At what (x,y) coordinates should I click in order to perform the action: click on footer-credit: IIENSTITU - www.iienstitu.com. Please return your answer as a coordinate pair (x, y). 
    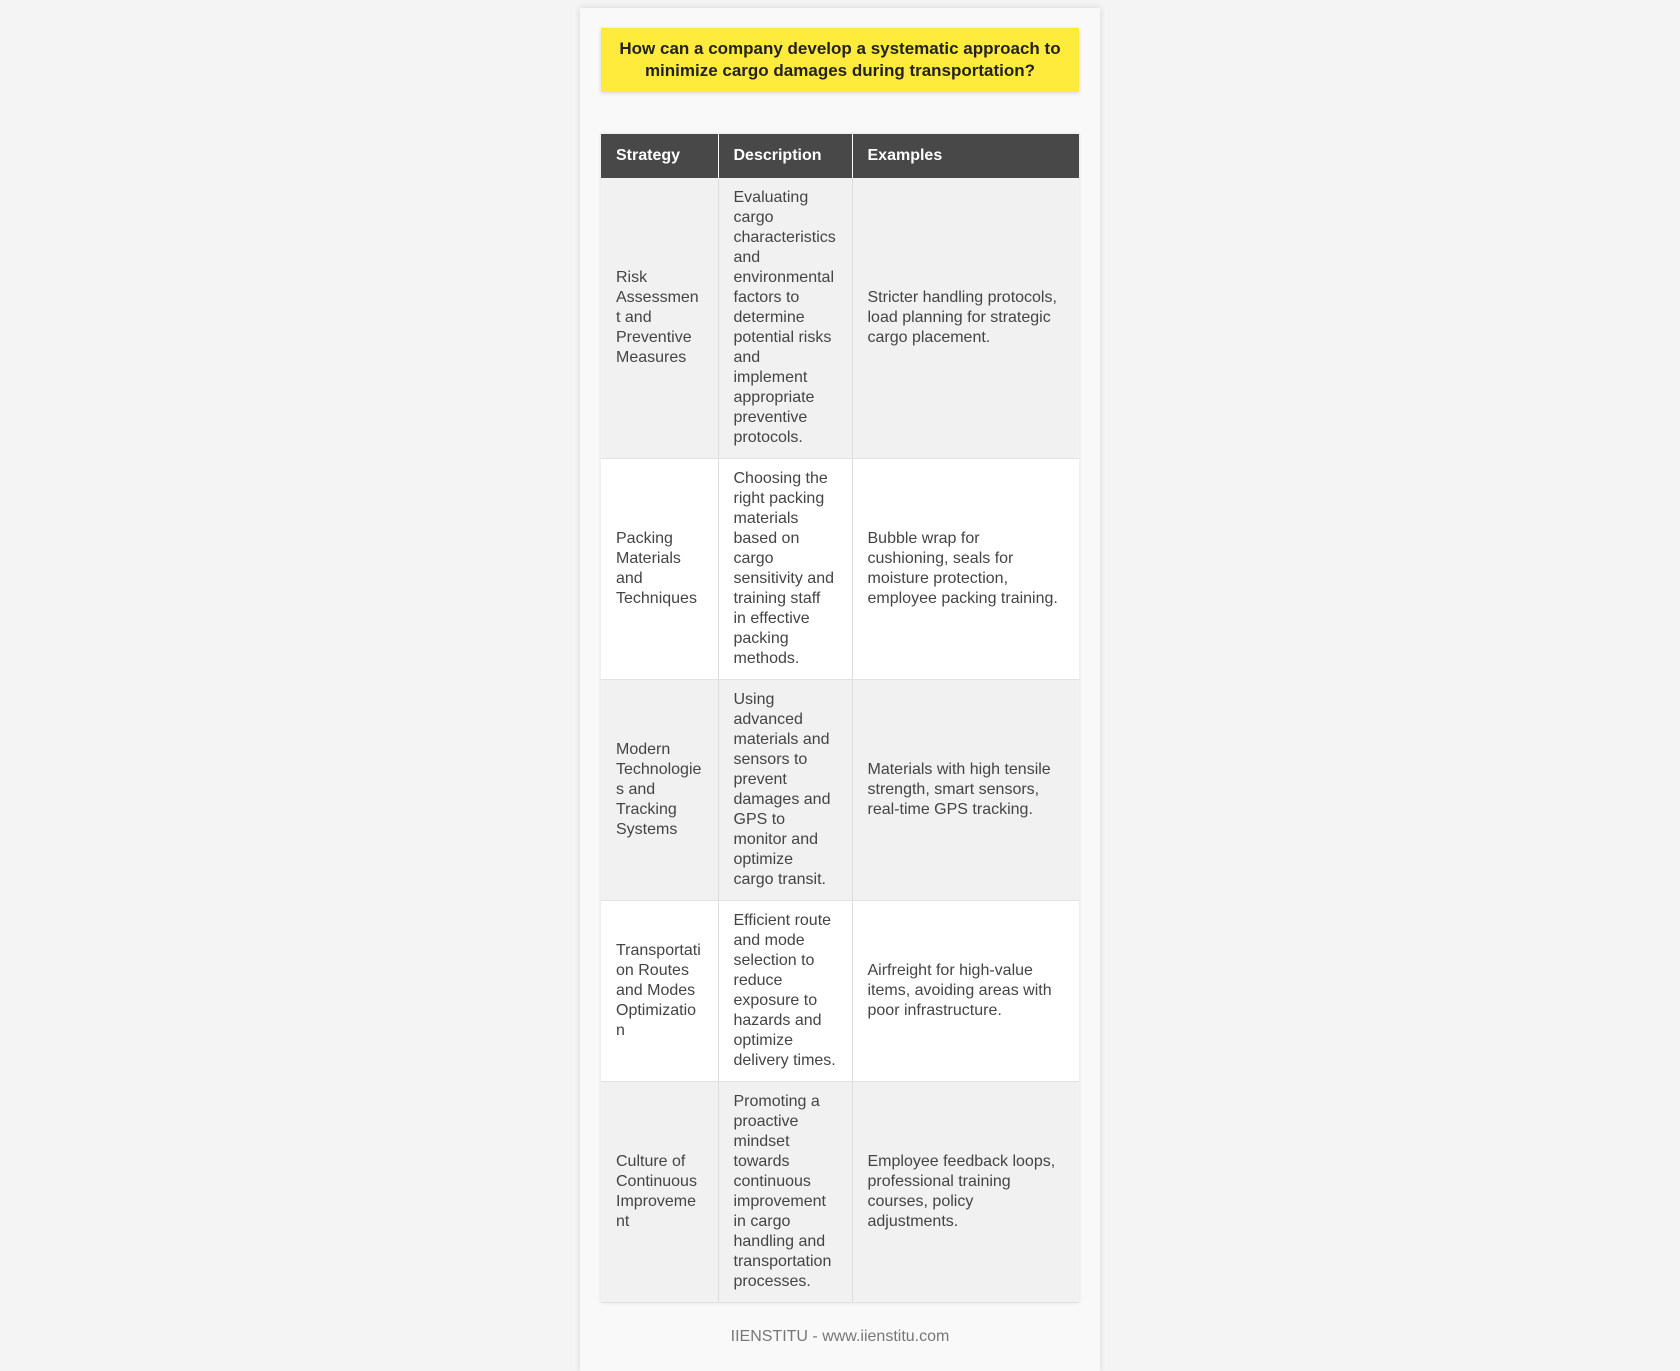
    Looking at the image, I should click on (840, 1336).